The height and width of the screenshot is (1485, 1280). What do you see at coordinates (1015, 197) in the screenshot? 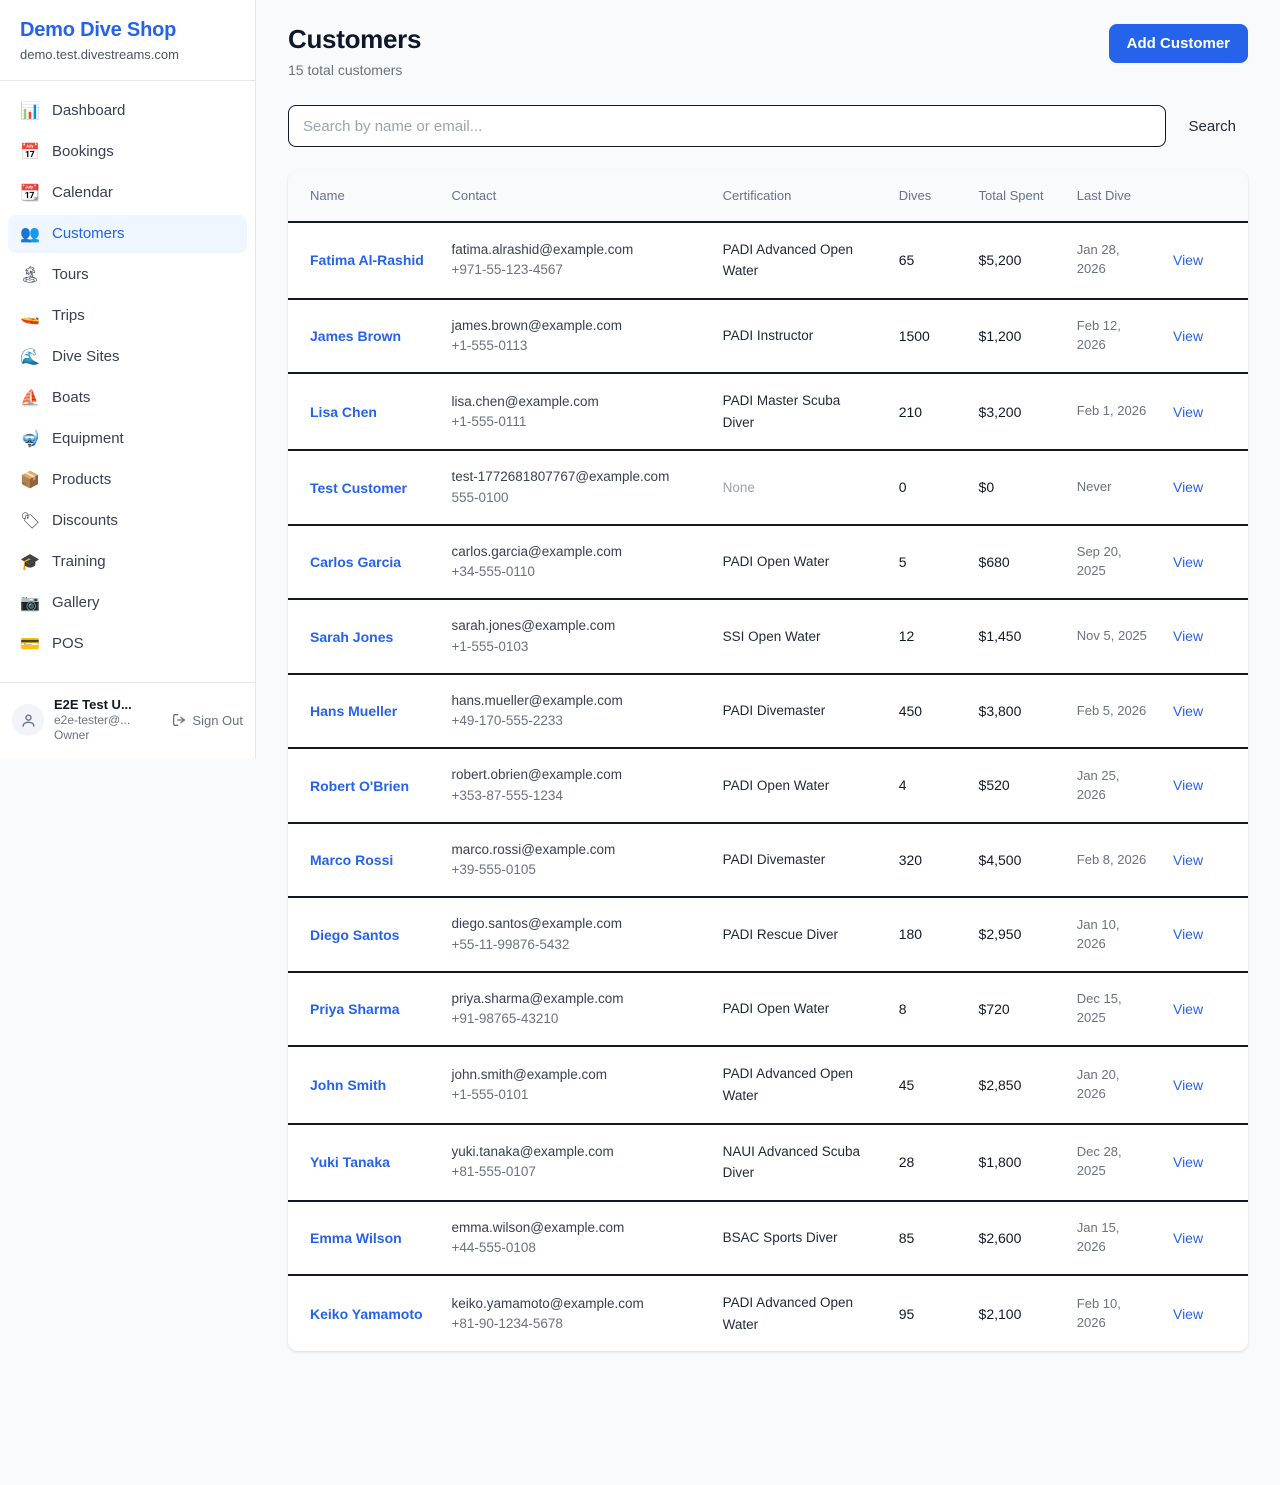
I see `column-header-total-spent: Total Spent` at bounding box center [1015, 197].